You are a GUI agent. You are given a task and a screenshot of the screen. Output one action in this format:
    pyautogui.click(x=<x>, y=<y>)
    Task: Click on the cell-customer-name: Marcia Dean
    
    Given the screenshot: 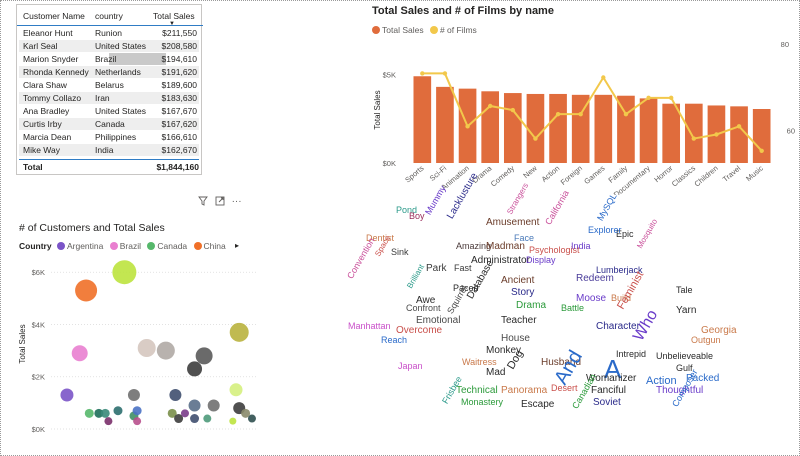 What is the action you would take?
    pyautogui.click(x=47, y=137)
    